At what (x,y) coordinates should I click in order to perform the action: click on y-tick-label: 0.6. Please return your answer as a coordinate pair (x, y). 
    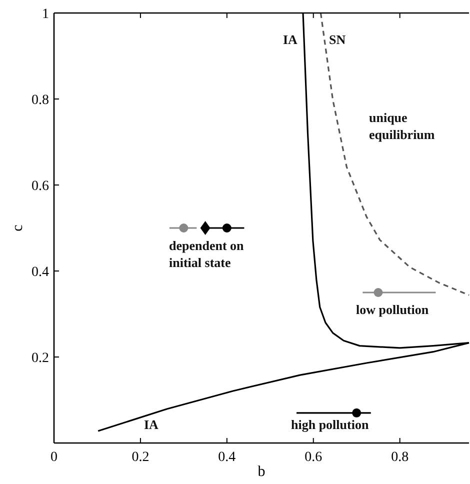
    Looking at the image, I should click on (40, 186).